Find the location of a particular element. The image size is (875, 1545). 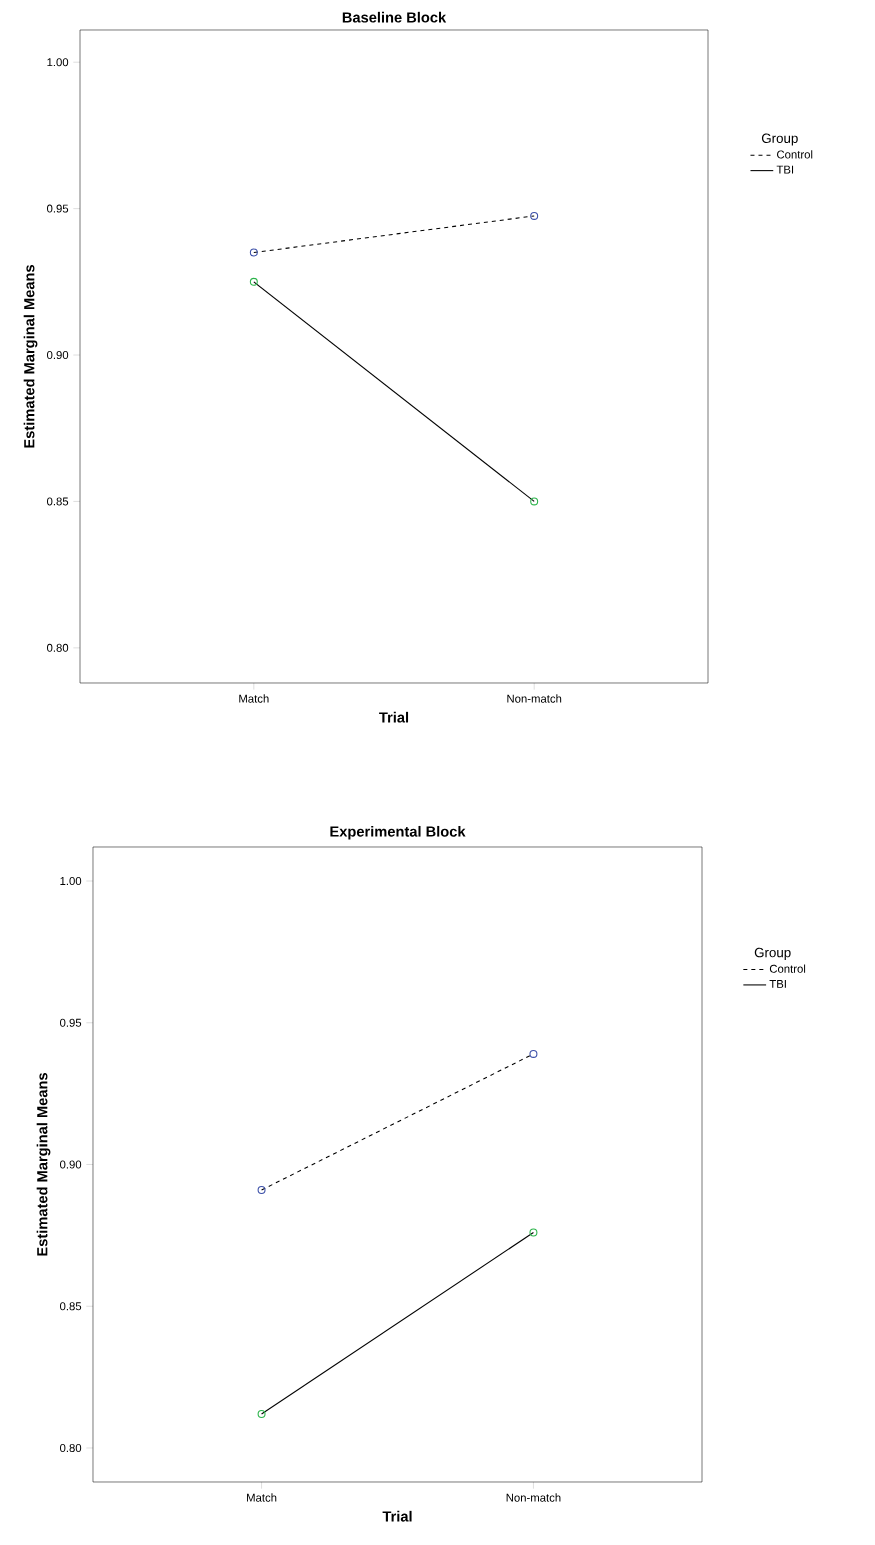

chart-title: Experimental Block is located at coordinates (398, 832).